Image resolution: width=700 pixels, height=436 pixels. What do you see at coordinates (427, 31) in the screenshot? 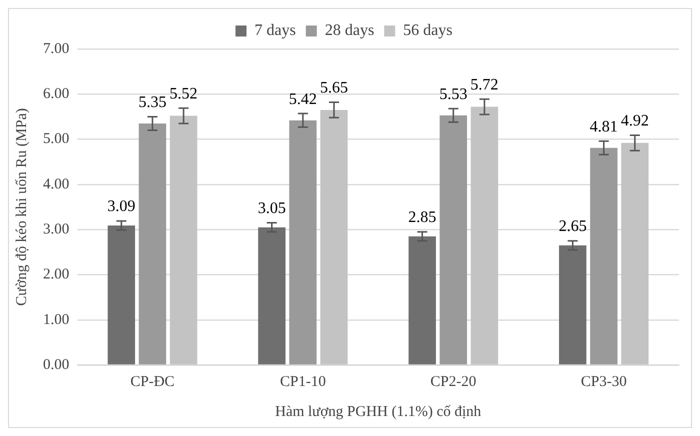
I see `legend-label: 56 days` at bounding box center [427, 31].